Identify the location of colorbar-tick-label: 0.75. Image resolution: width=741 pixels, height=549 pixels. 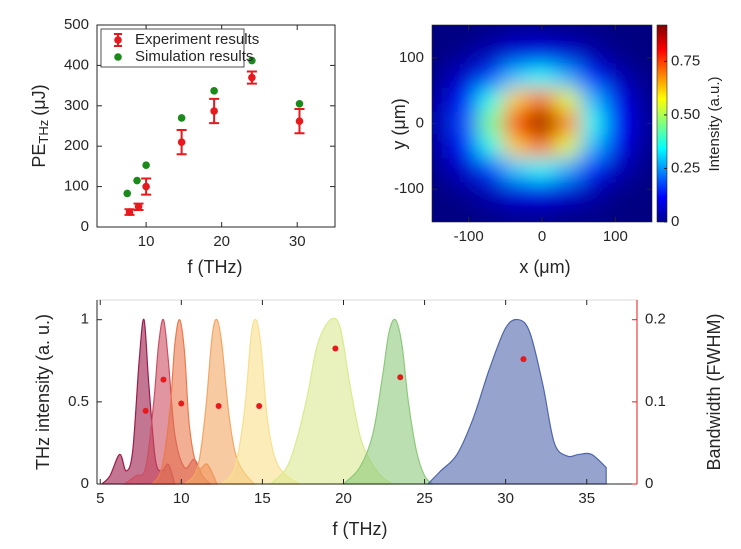
(685, 60).